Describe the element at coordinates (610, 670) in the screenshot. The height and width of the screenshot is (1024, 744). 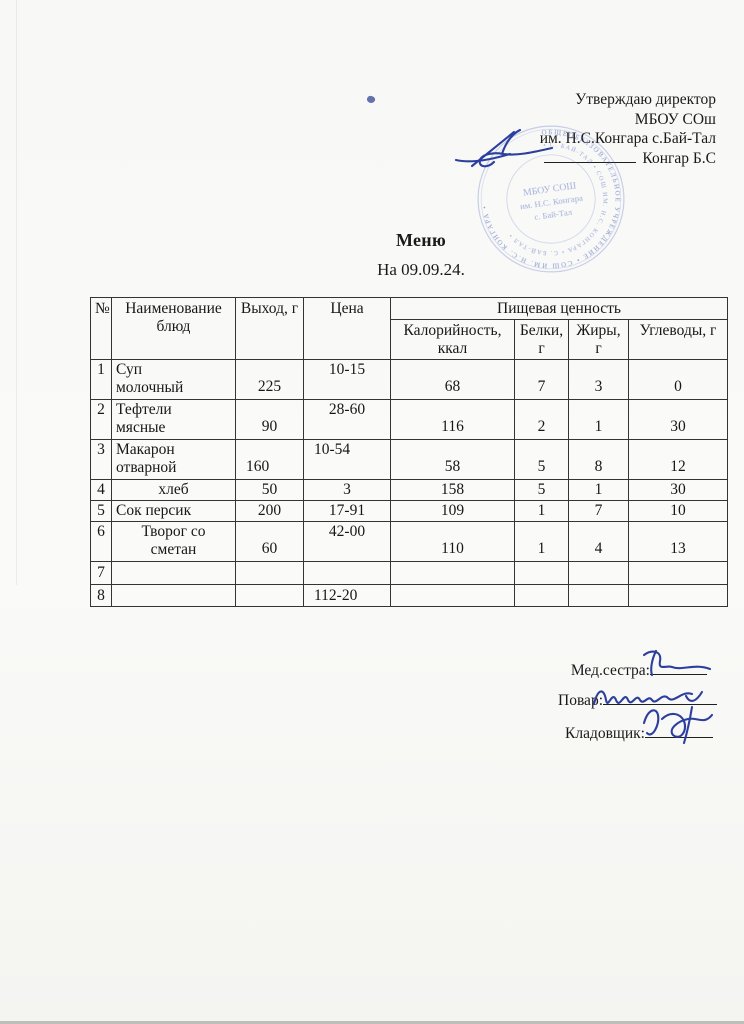
I see `medsestra-label: Мед.сестра:` at that location.